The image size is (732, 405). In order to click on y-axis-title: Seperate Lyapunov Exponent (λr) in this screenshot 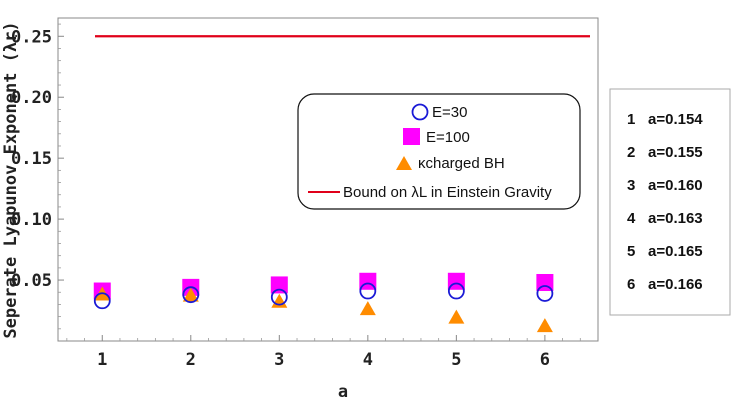, I will do `click(11, 179)`.